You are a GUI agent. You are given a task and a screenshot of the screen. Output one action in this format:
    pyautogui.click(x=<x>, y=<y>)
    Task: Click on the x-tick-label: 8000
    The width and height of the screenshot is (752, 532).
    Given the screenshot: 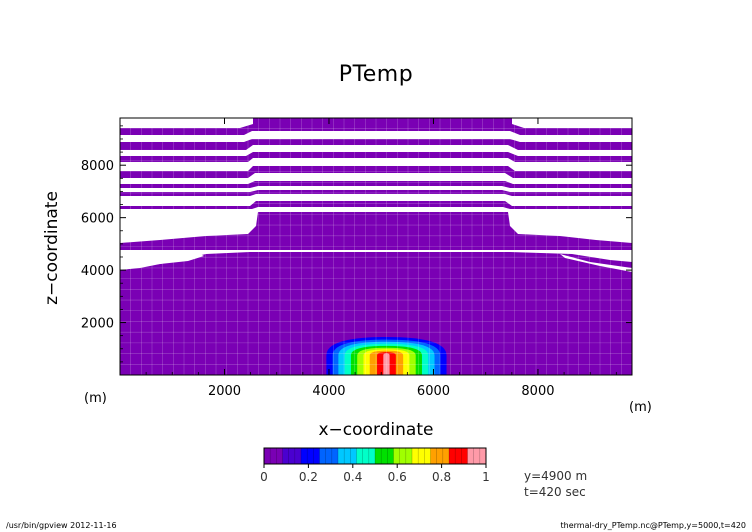 What is the action you would take?
    pyautogui.click(x=537, y=391)
    